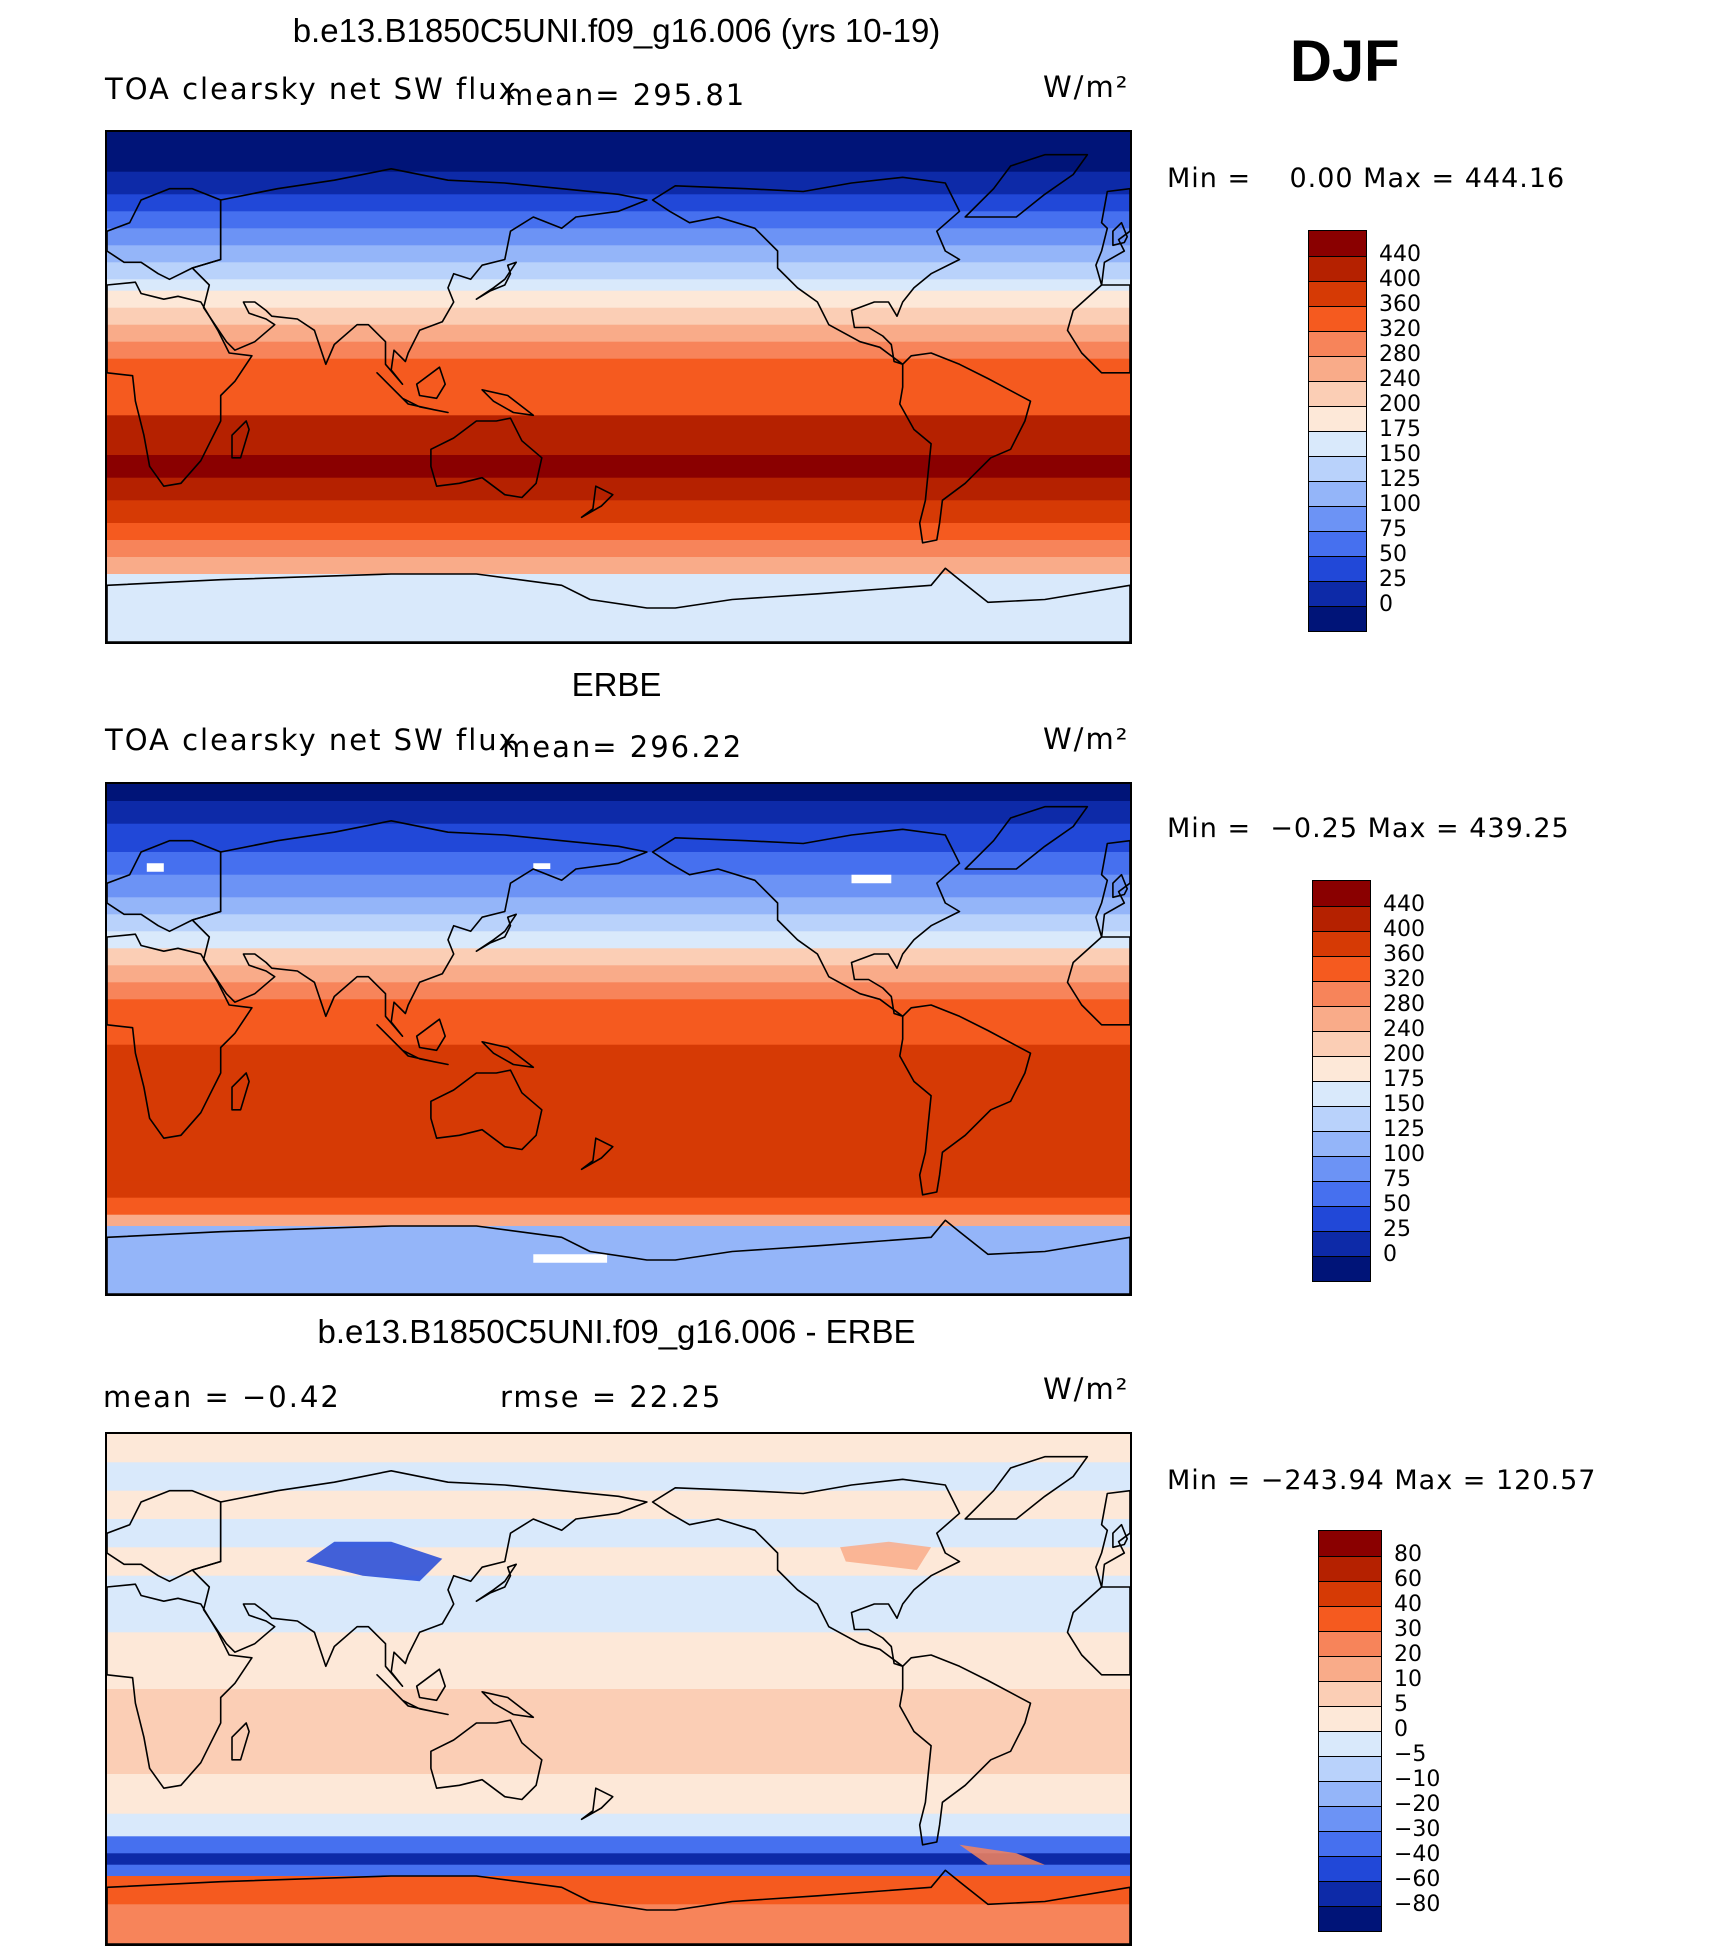  I want to click on colorbar-tick-label: 280, so click(1400, 354).